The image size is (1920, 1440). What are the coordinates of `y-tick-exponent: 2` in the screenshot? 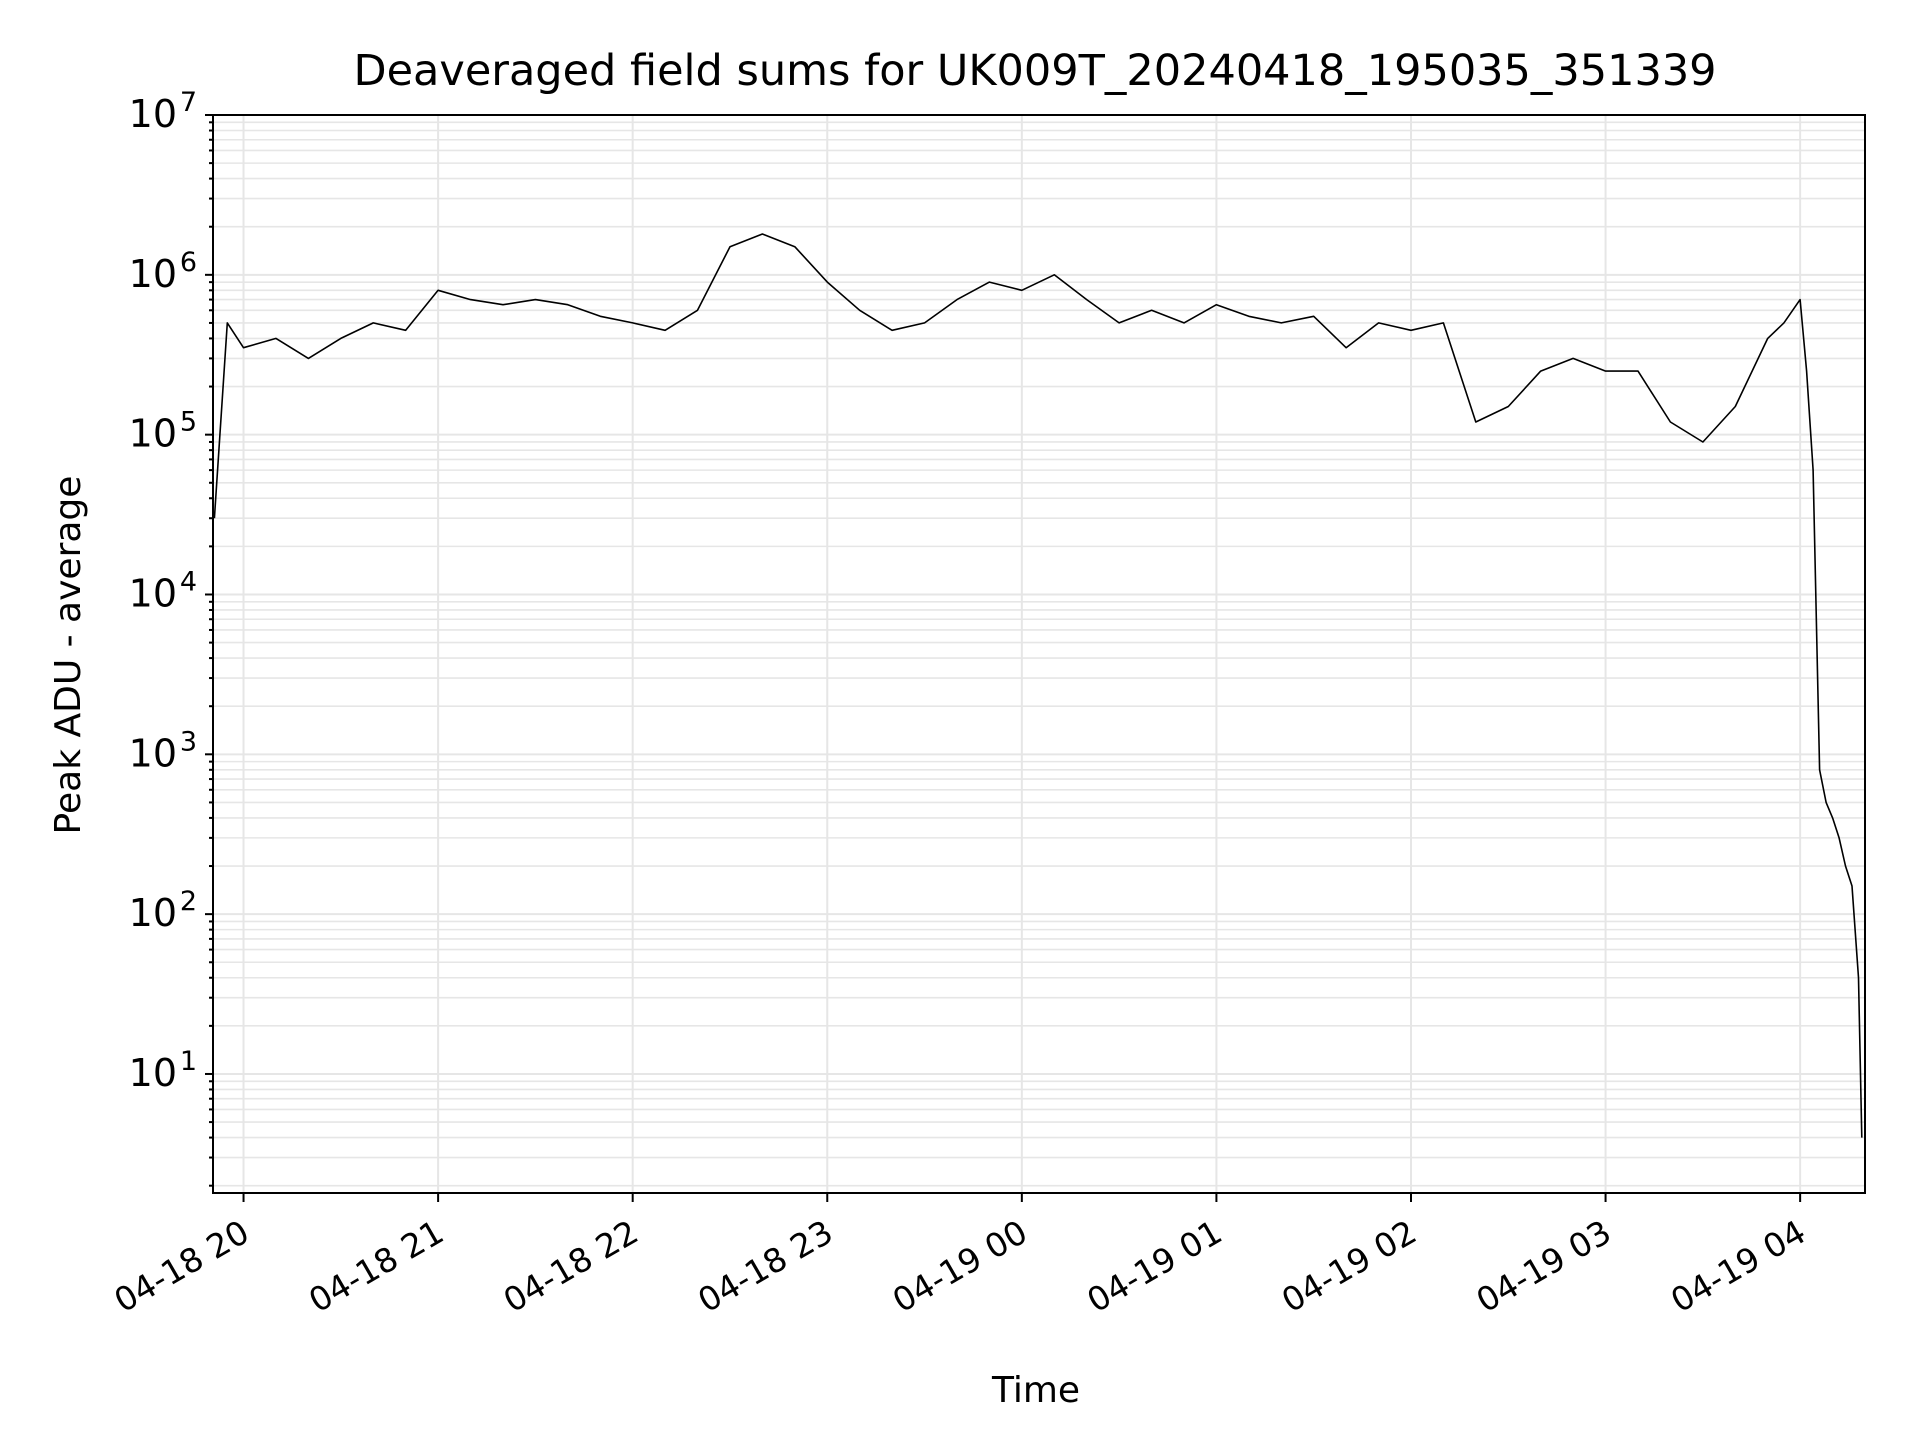 It's located at (188, 901).